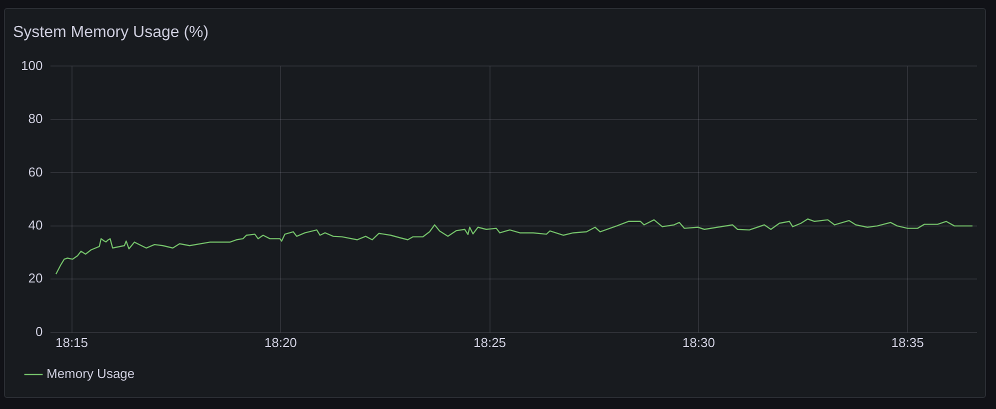  Describe the element at coordinates (907, 342) in the screenshot. I see `x-tick-label: 18:35` at that location.